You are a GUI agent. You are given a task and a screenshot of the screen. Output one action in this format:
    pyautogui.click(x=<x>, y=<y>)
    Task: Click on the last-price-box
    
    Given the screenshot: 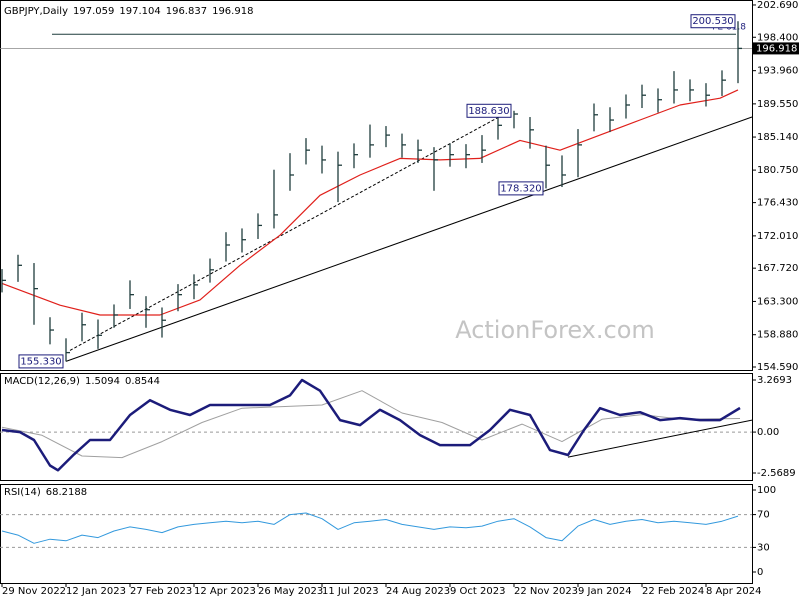 What is the action you would take?
    pyautogui.click(x=776, y=48)
    